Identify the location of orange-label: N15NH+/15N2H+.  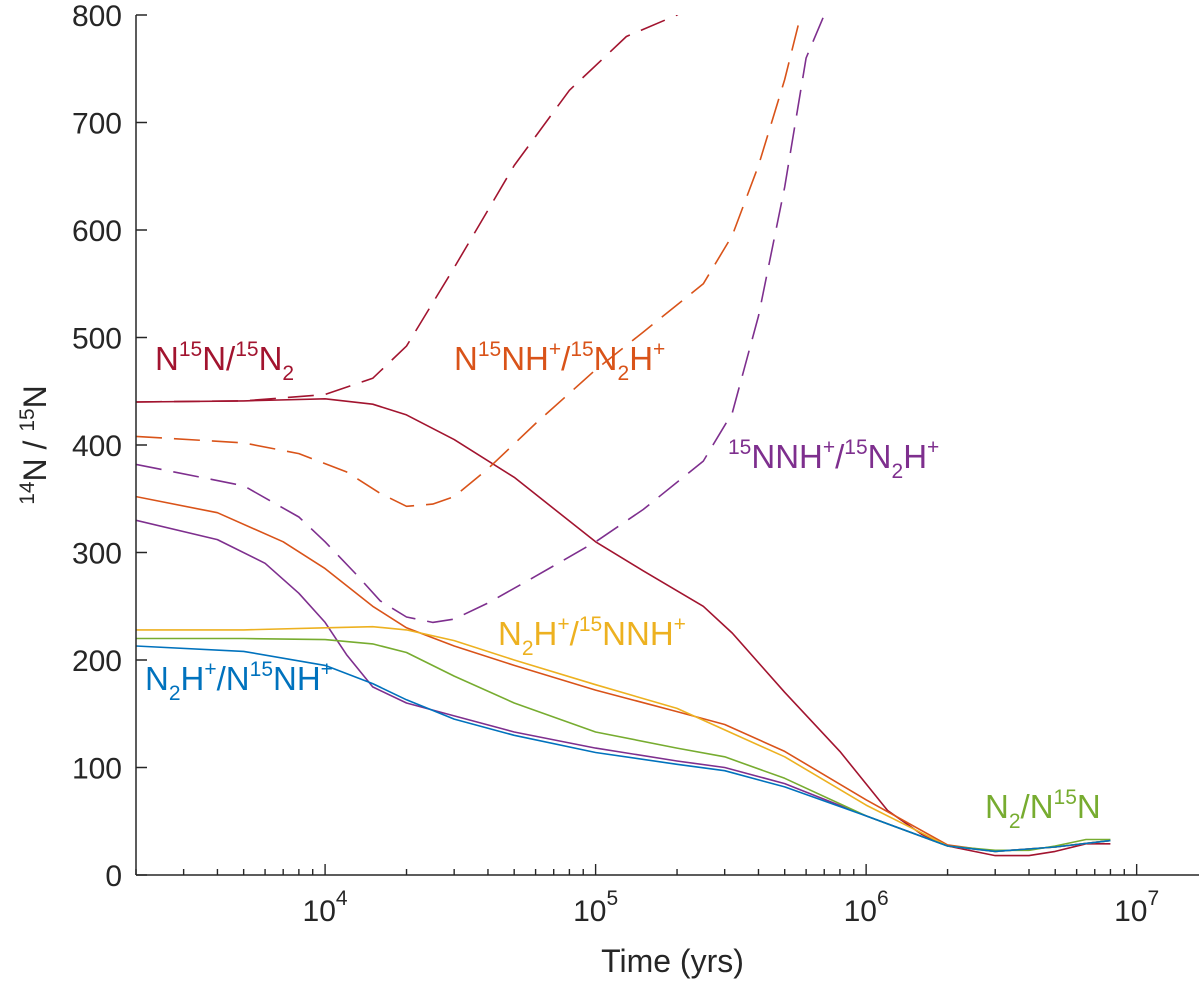
(559, 361).